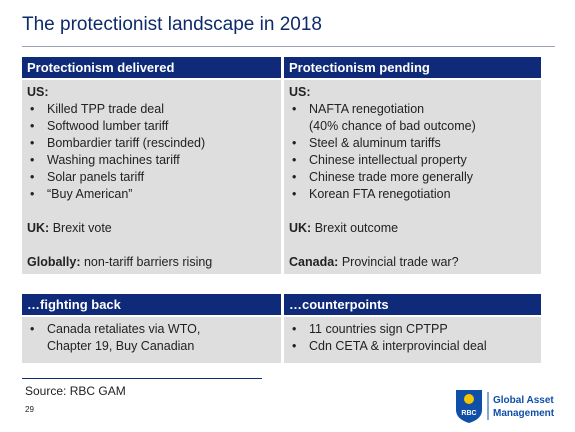  What do you see at coordinates (126, 143) in the screenshot?
I see `bullet-line: Bombardier tariff (rescinded)` at bounding box center [126, 143].